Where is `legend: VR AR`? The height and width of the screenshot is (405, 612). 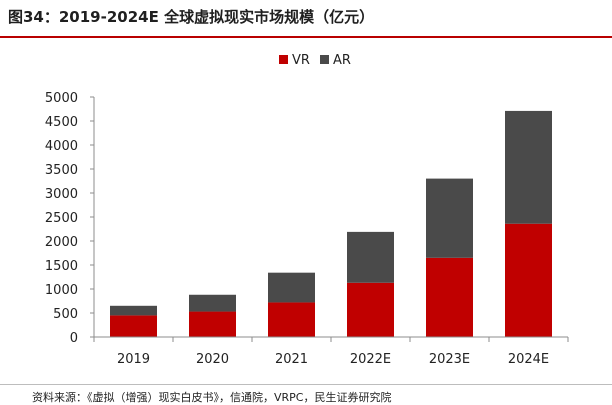
legend: VR AR is located at coordinates (315, 60).